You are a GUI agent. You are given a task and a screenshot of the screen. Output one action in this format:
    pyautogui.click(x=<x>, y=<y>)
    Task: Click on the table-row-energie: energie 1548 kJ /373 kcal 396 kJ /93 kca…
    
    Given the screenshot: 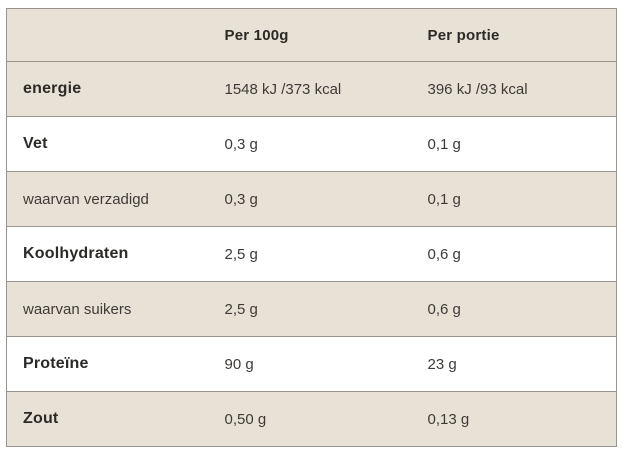 What is the action you would take?
    pyautogui.click(x=311, y=89)
    